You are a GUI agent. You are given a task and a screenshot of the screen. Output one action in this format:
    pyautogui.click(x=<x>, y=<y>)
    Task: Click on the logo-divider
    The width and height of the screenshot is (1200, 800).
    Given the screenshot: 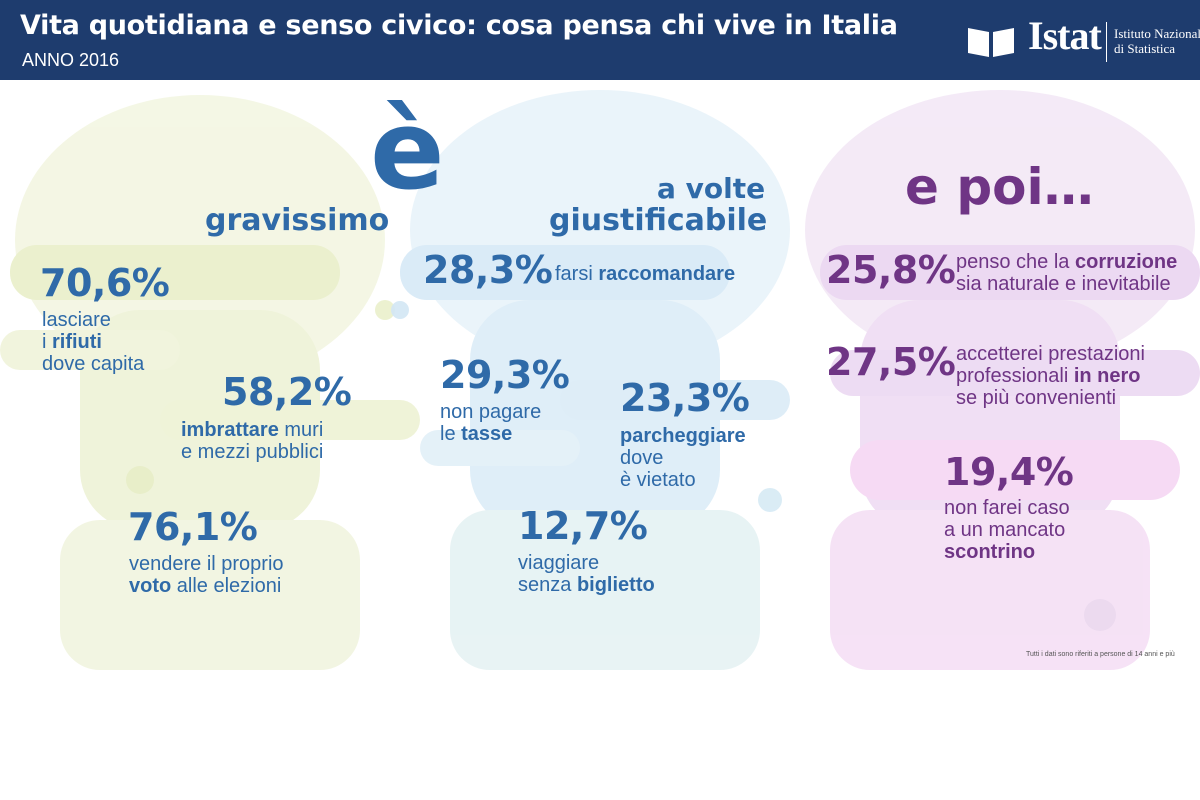 What is the action you would take?
    pyautogui.click(x=1106, y=42)
    